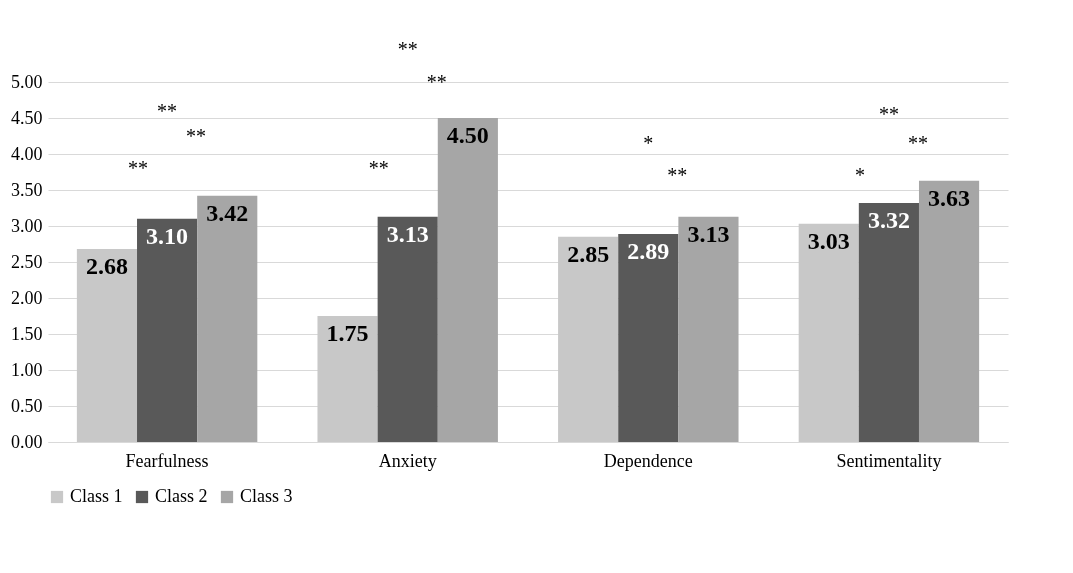  I want to click on data-label: 3.32, so click(888, 219).